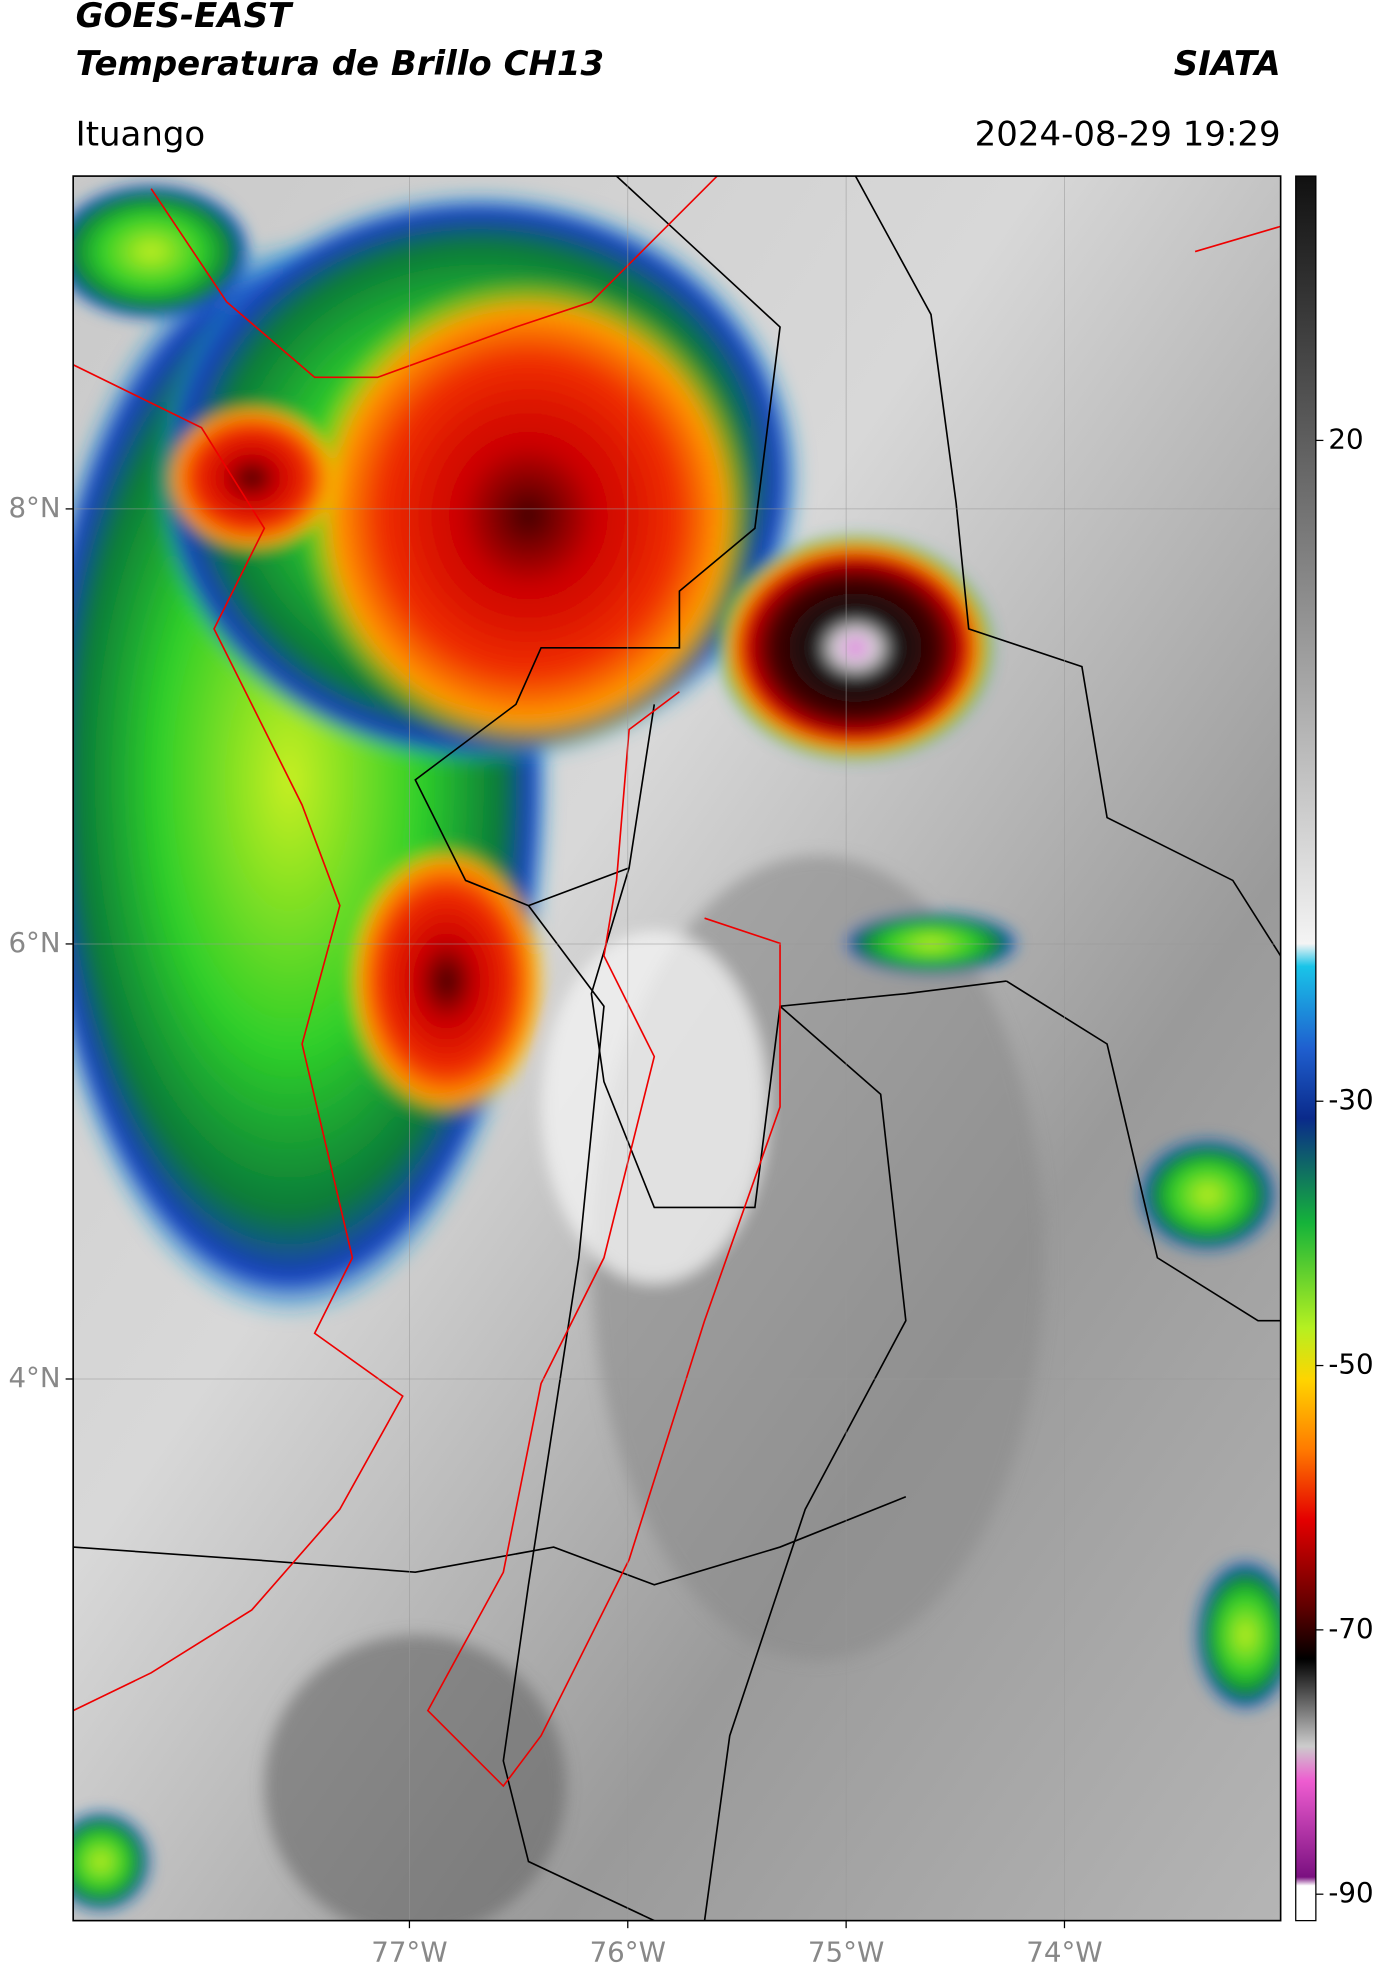  What do you see at coordinates (1306, 1048) in the screenshot?
I see `colorbar` at bounding box center [1306, 1048].